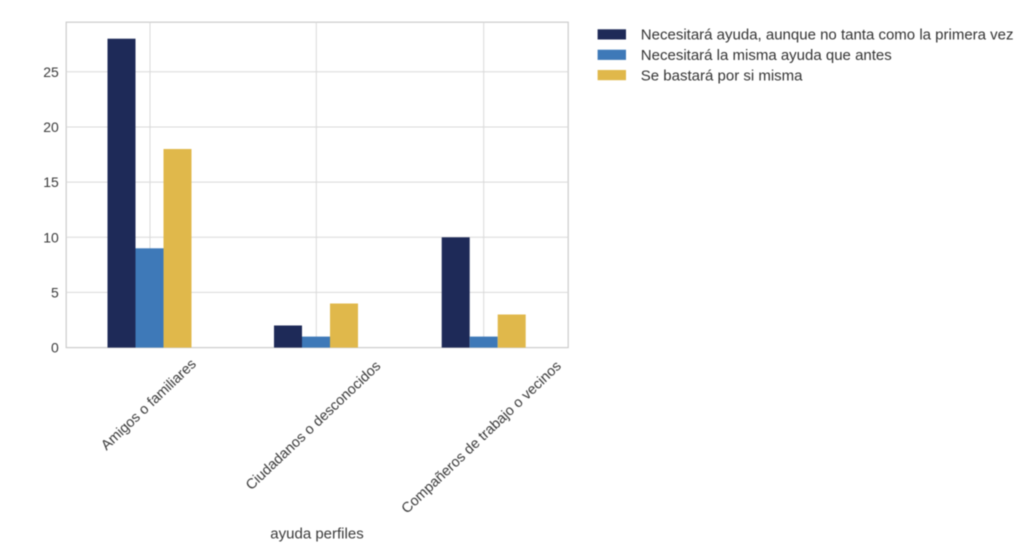 The height and width of the screenshot is (543, 1024). What do you see at coordinates (316, 534) in the screenshot?
I see `svg-text: ayuda perfiles` at bounding box center [316, 534].